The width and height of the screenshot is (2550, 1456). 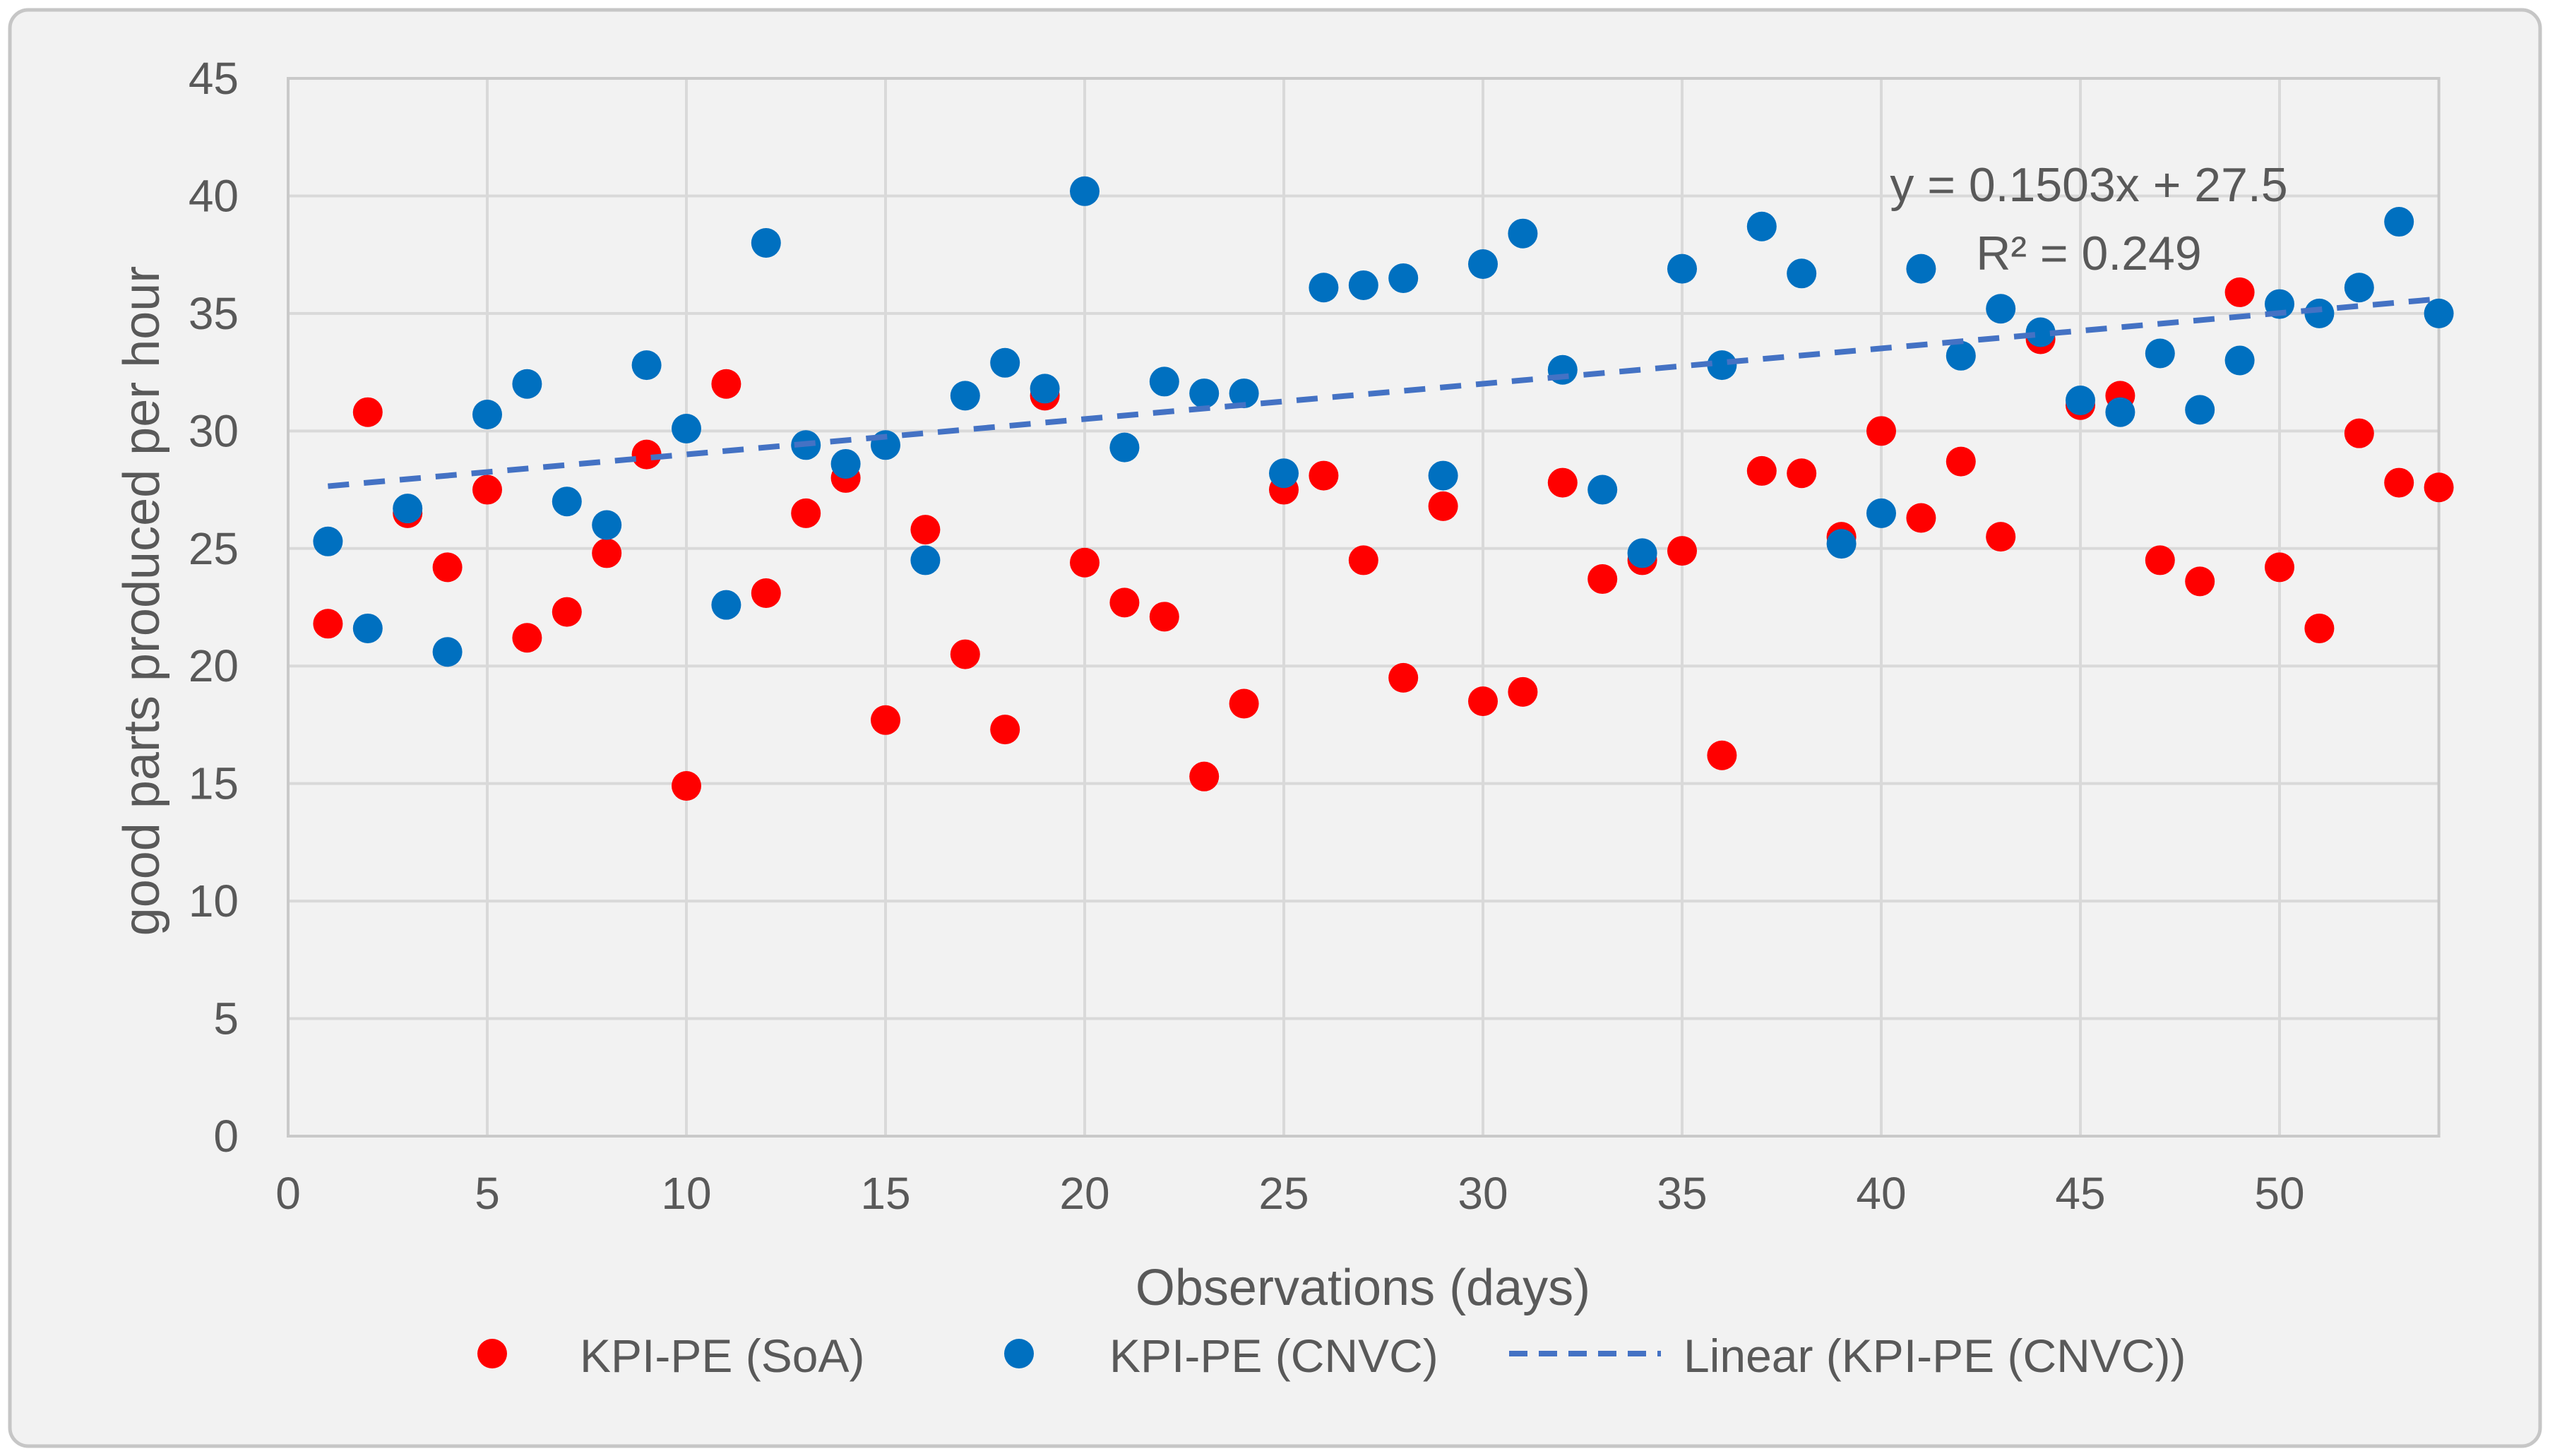 I want to click on trendline-dashed, so click(x=1383, y=393).